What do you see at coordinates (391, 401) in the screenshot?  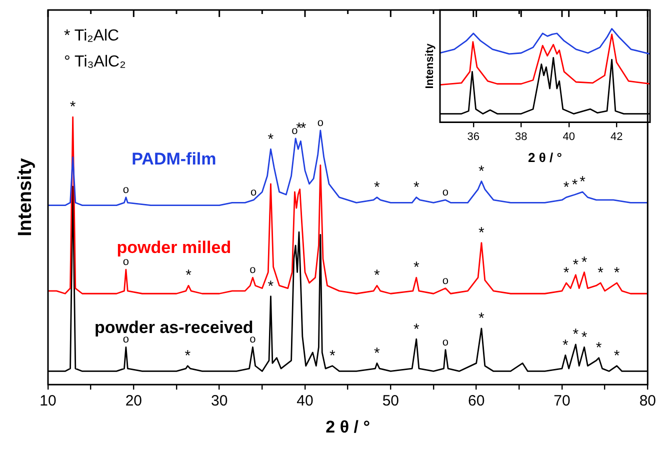 I see `x-tick-label: 50` at bounding box center [391, 401].